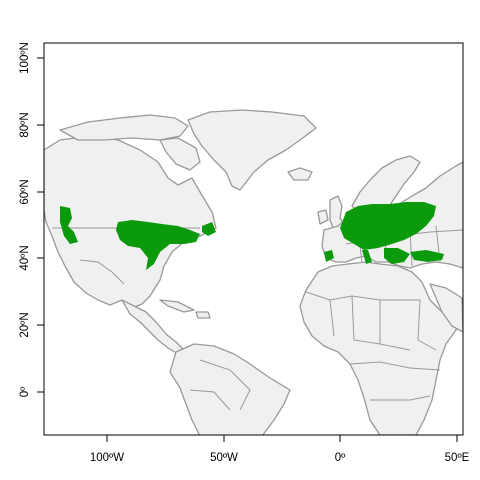 The image size is (480, 480). Describe the element at coordinates (446, 308) in the screenshot. I see `arabian-peninsula` at that location.